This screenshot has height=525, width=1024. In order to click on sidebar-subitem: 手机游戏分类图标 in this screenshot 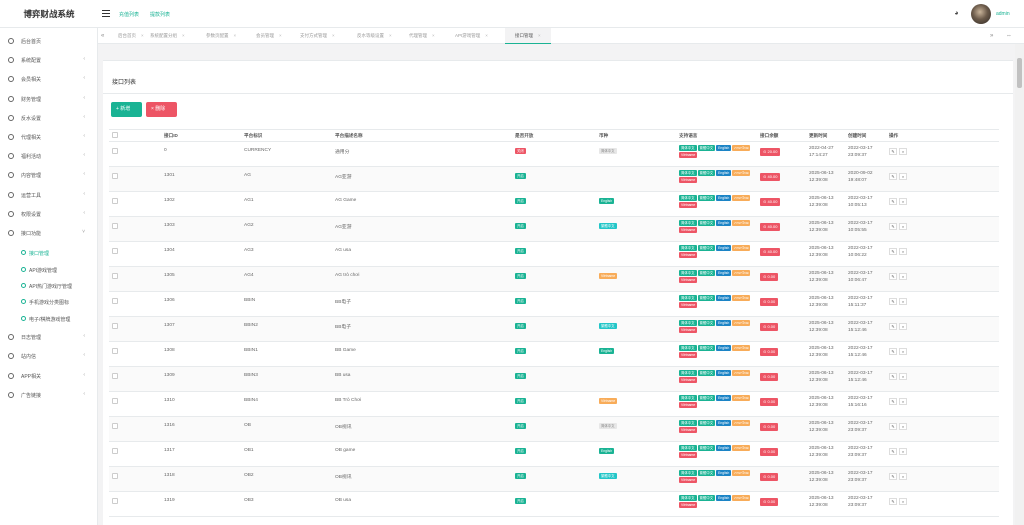, I will do `click(48, 302)`.